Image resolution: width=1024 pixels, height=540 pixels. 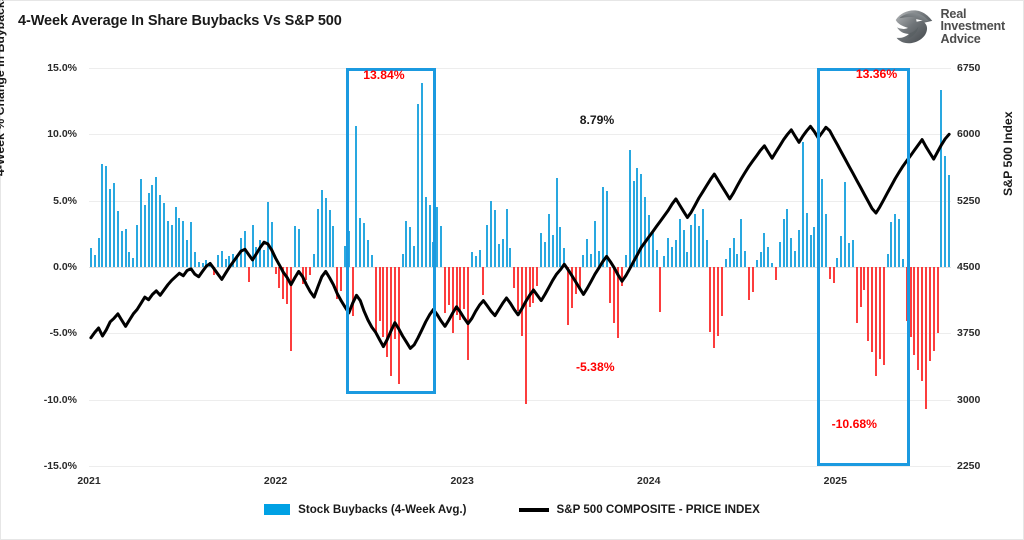 I want to click on legend-line-swatch, so click(x=533, y=509).